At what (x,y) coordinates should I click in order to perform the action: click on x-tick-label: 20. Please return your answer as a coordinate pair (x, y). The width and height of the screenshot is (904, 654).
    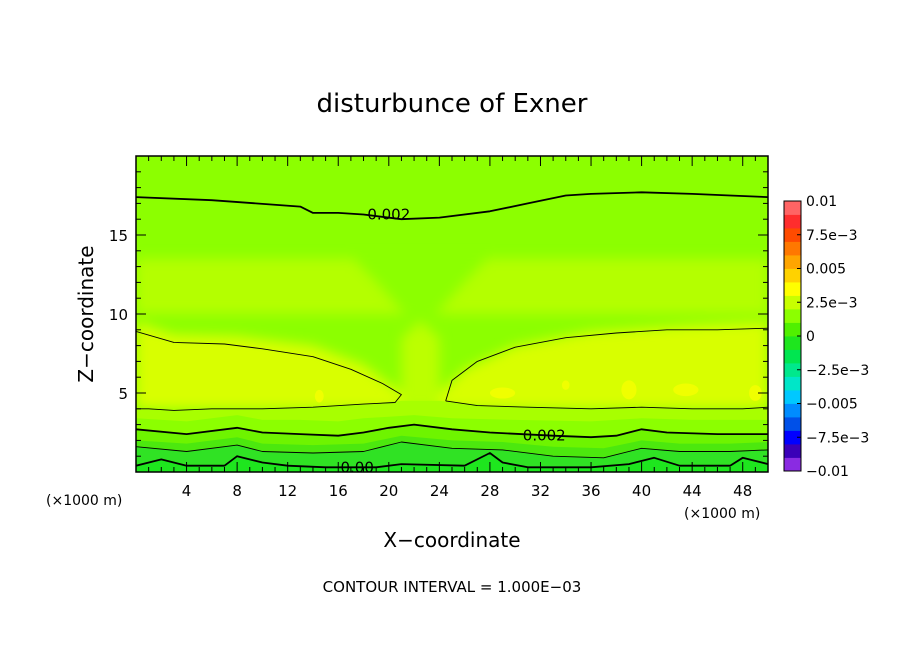
    Looking at the image, I should click on (388, 491).